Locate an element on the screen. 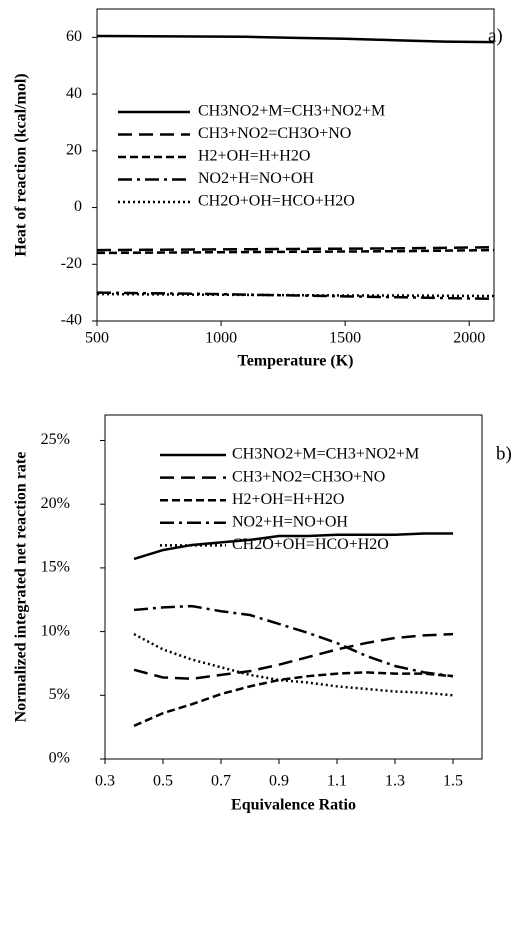  y-tick-label: 60 is located at coordinates (74, 36).